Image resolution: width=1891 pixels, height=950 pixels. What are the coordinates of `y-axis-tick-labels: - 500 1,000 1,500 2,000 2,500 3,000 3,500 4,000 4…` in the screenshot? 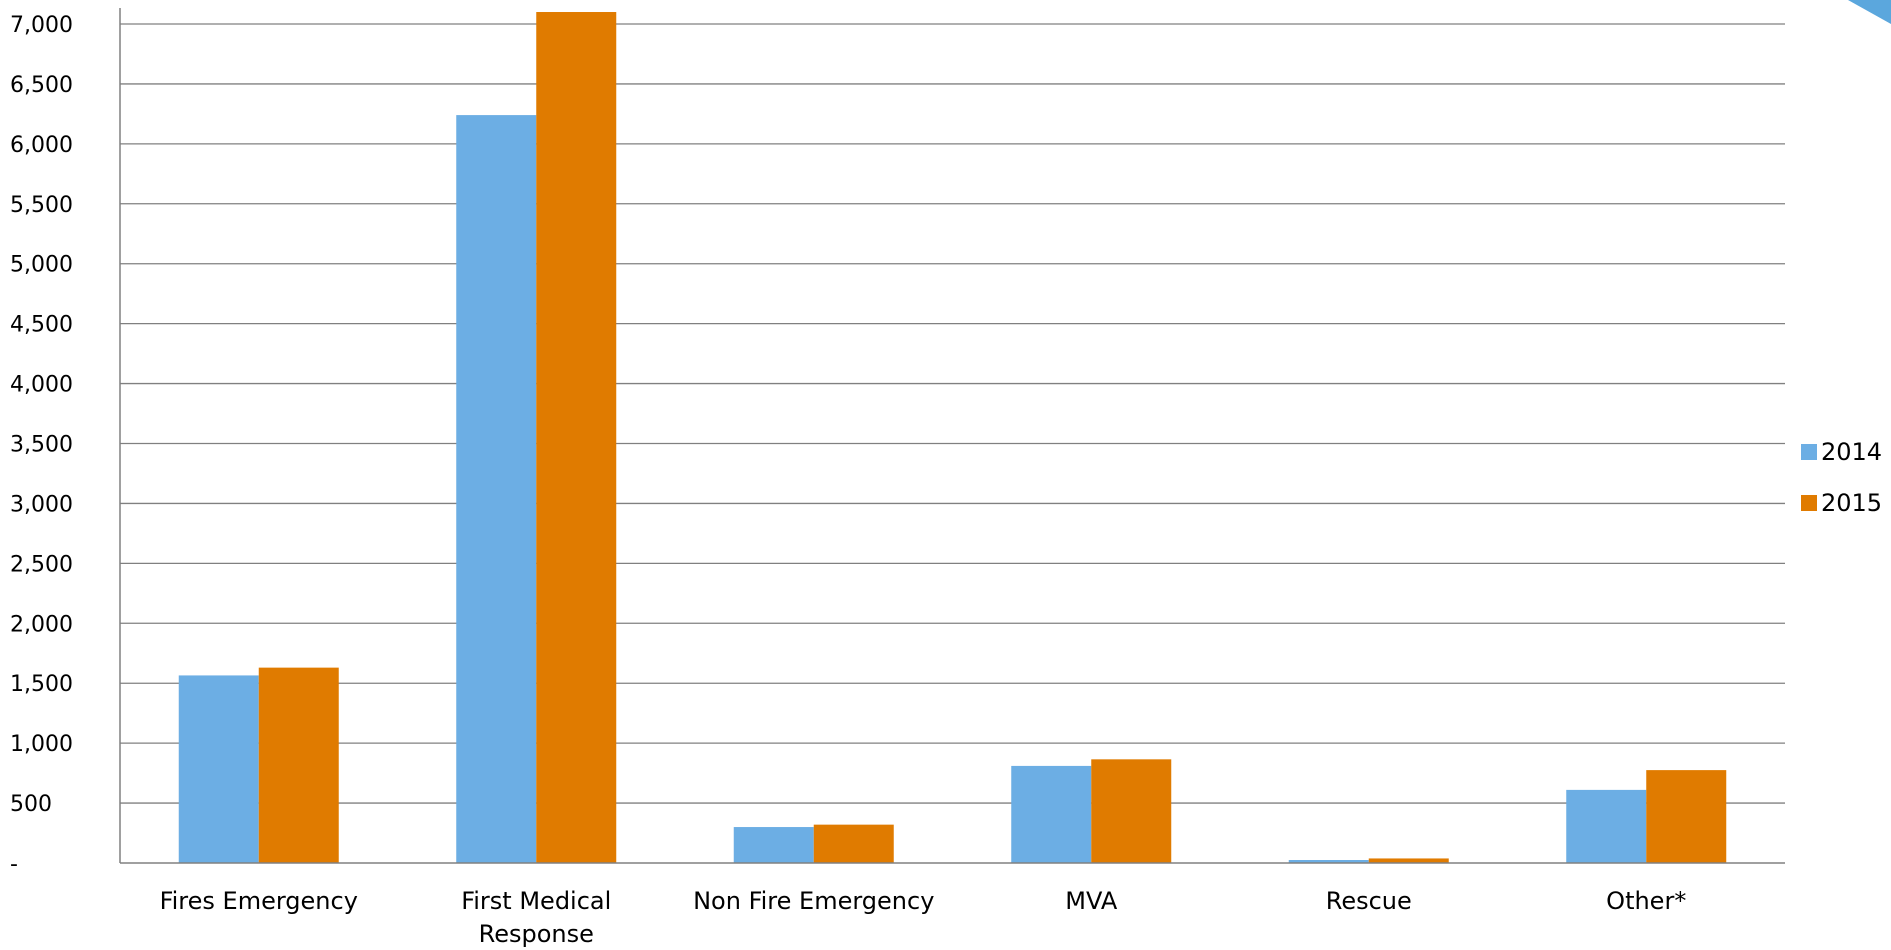 It's located at (41, 445).